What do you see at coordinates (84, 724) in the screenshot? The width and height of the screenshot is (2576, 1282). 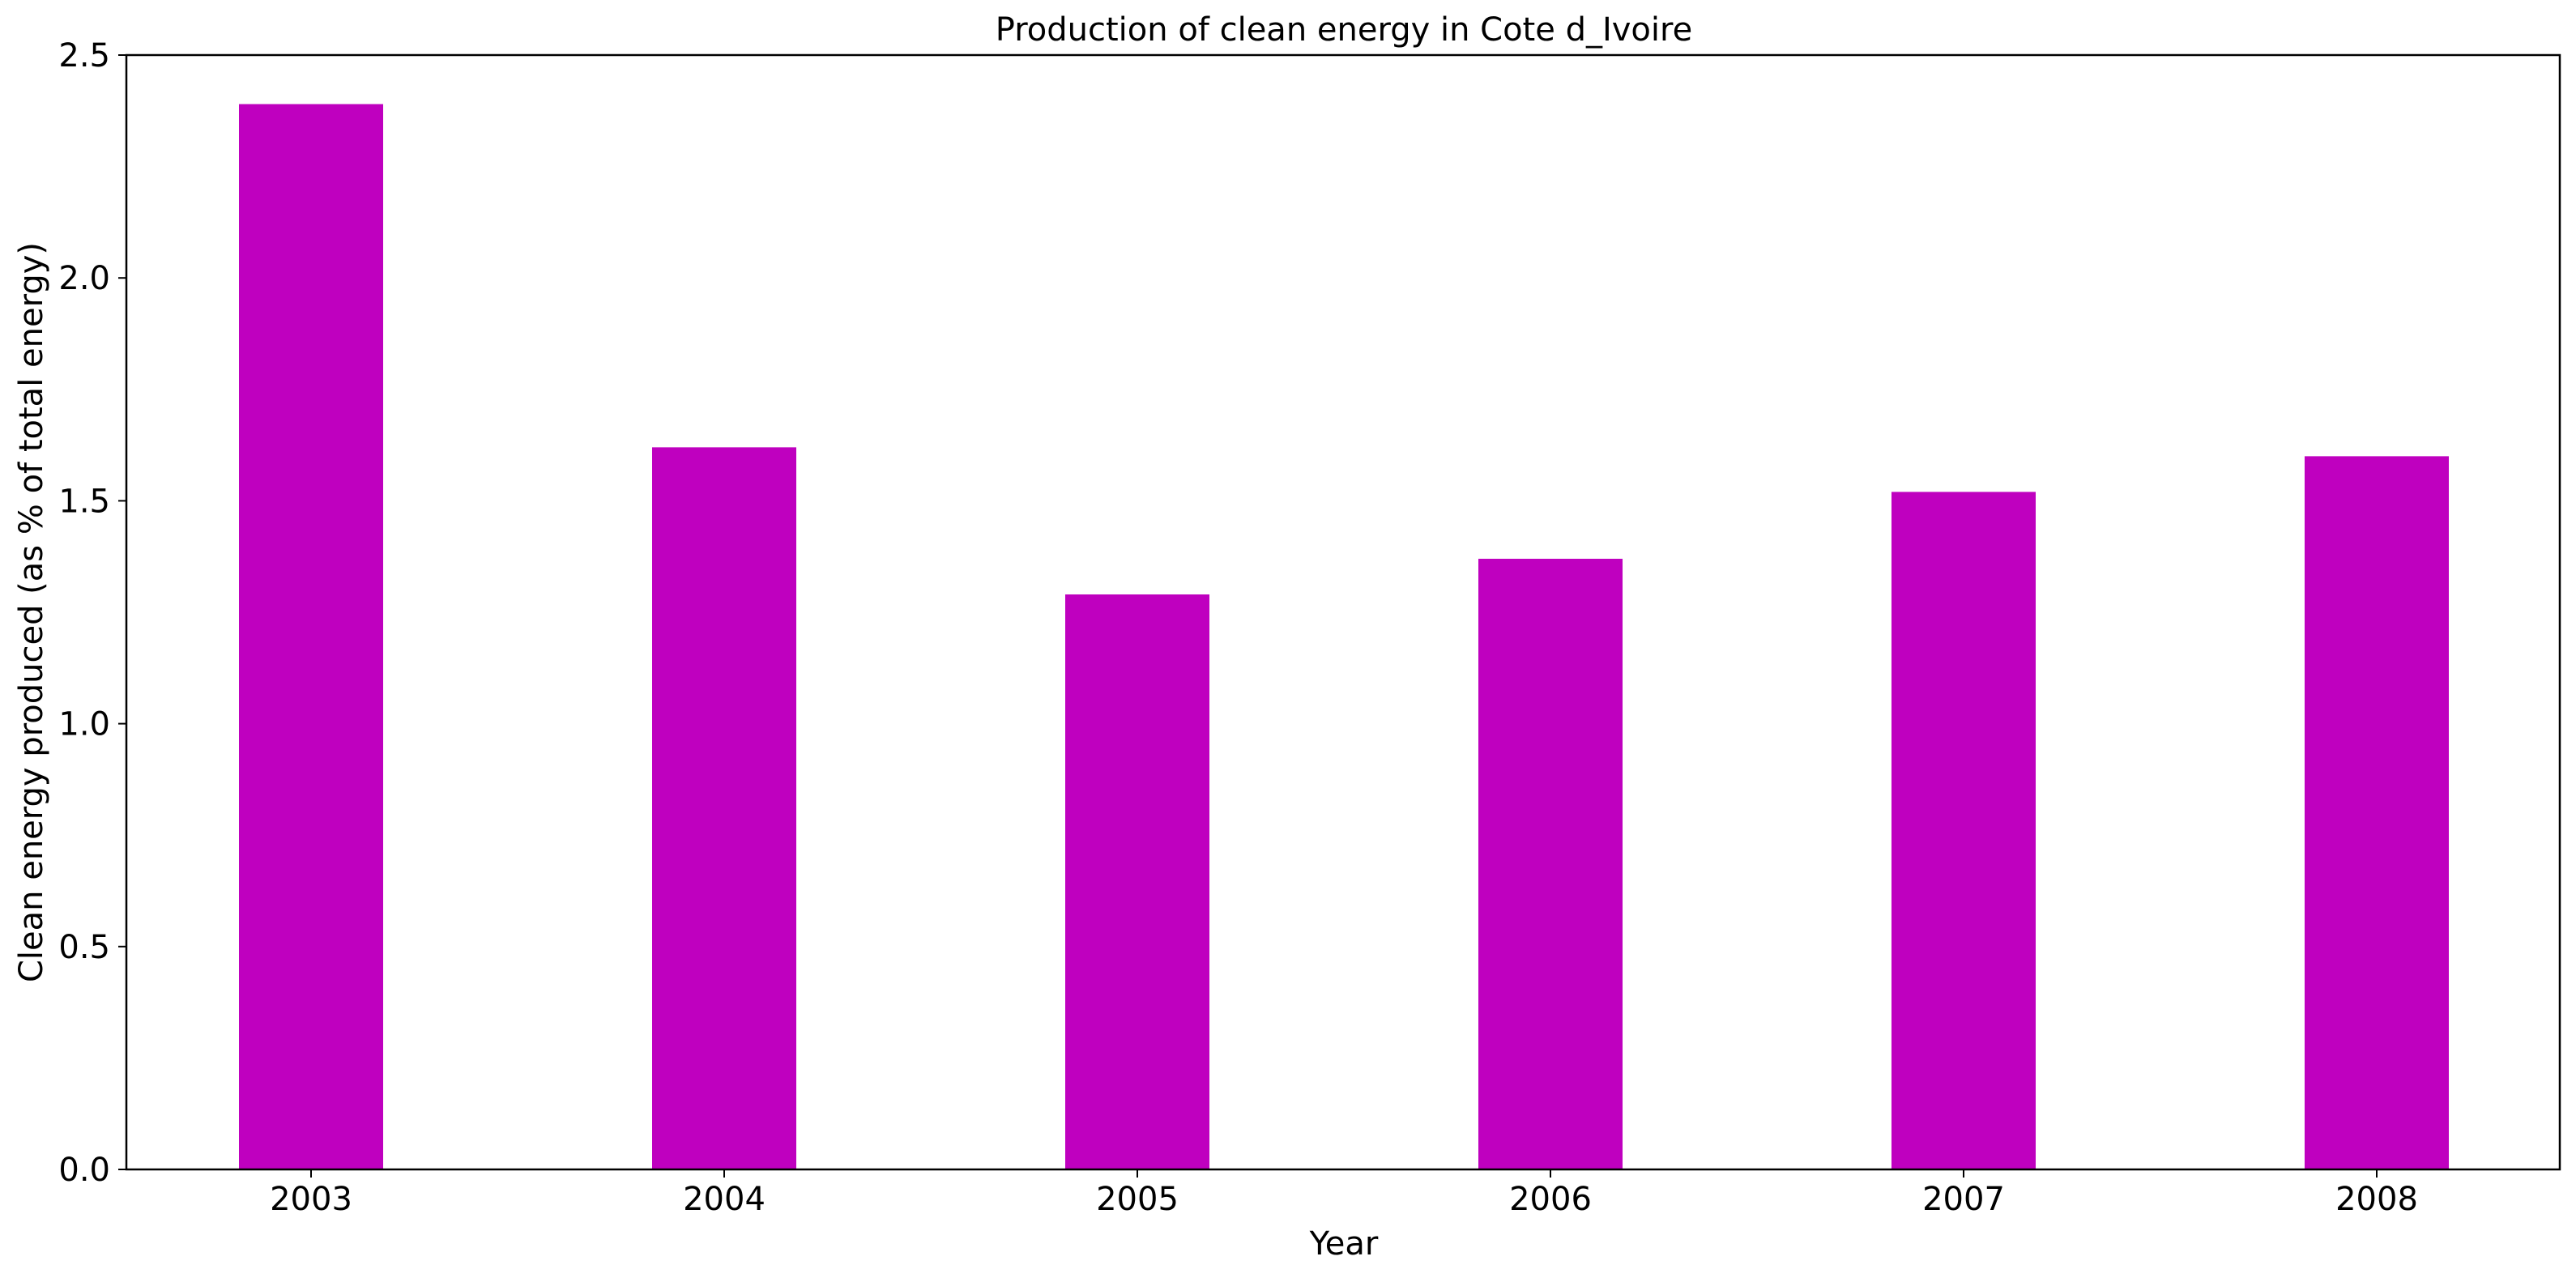 I see `y-tick-label: 1.0` at bounding box center [84, 724].